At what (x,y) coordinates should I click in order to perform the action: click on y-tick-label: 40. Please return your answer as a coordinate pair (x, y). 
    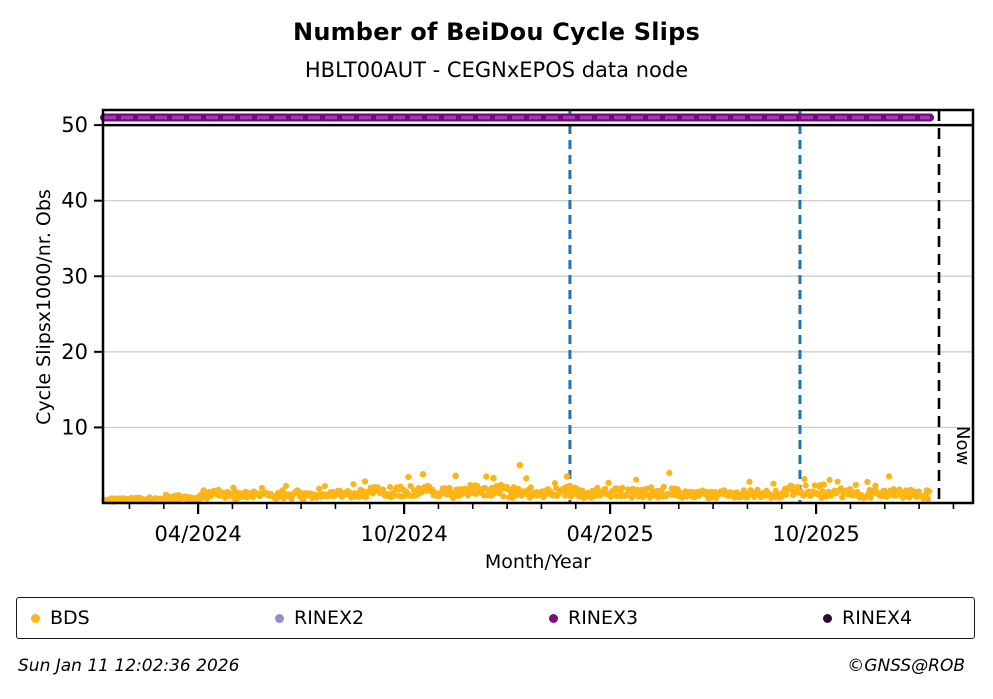
    Looking at the image, I should click on (74, 201).